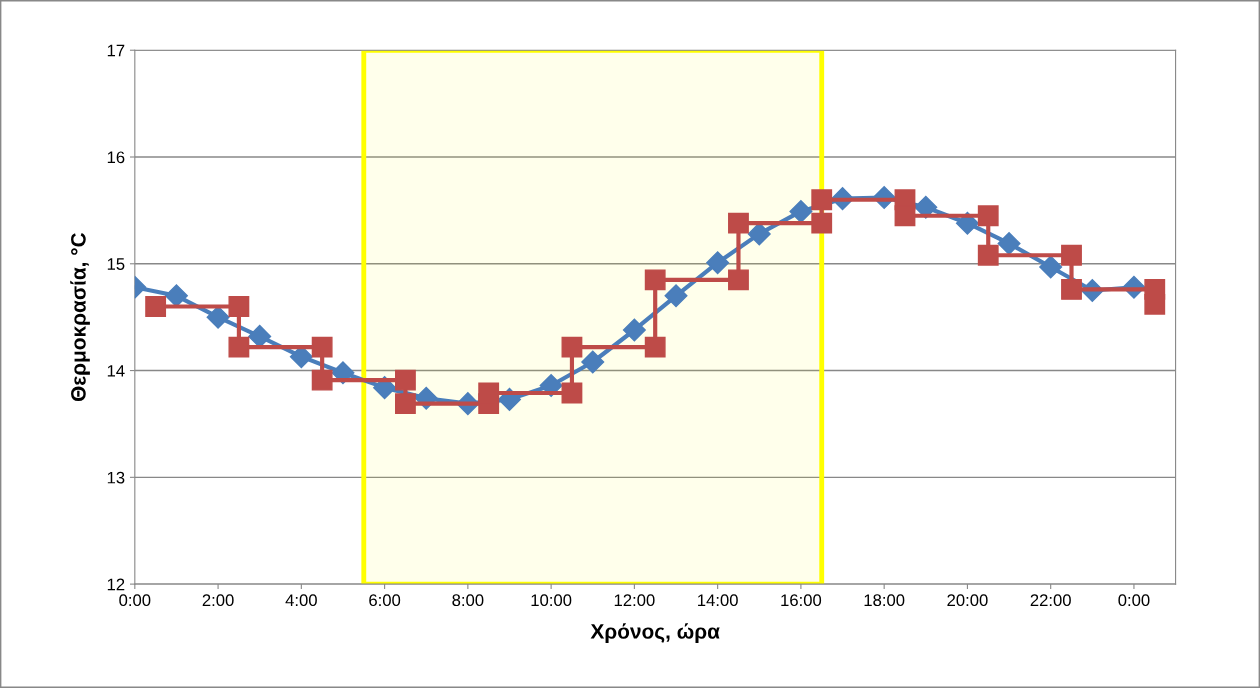 Image resolution: width=1260 pixels, height=688 pixels. What do you see at coordinates (116, 50) in the screenshot?
I see `y-tick-label: 17` at bounding box center [116, 50].